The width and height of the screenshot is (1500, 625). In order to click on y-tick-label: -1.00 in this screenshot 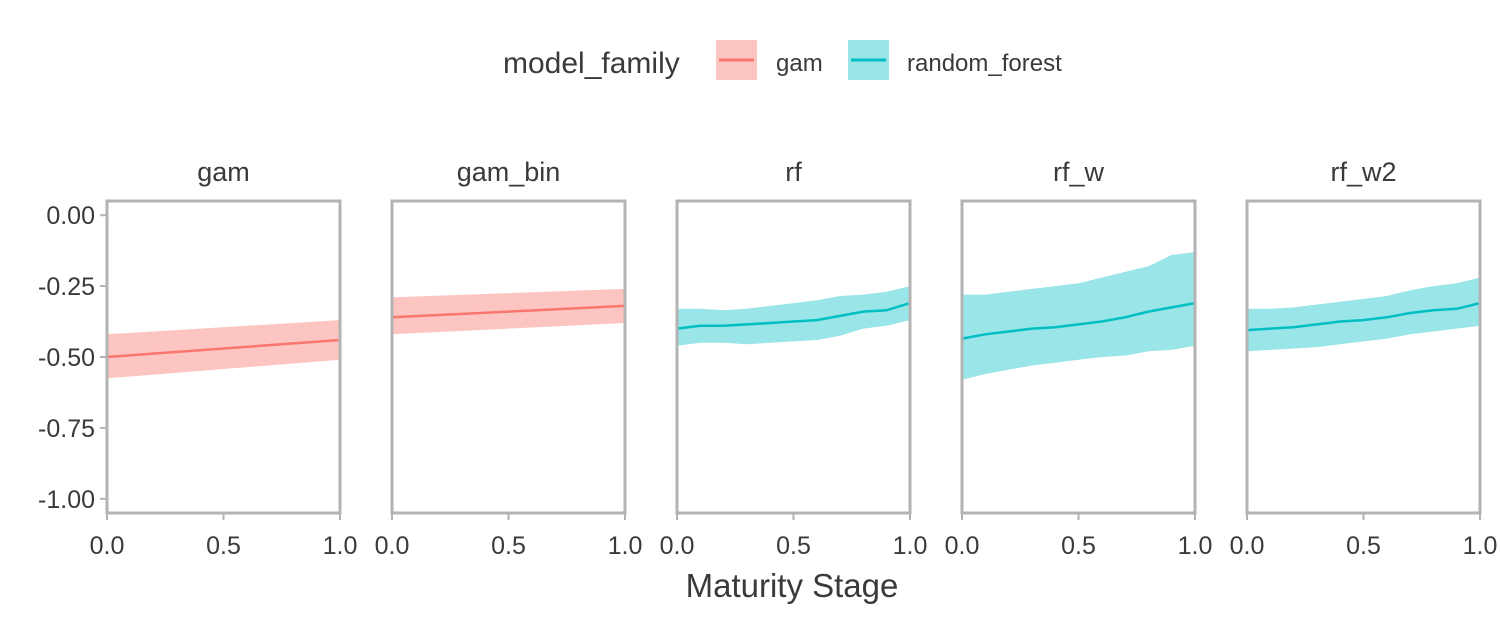, I will do `click(66, 500)`.